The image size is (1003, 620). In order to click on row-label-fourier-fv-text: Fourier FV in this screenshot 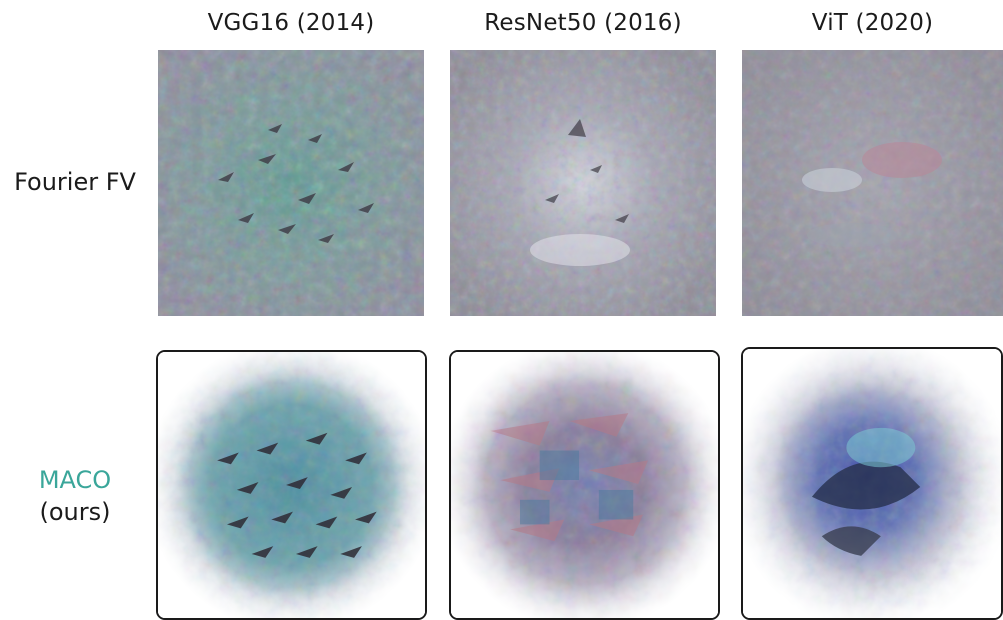, I will do `click(75, 182)`.